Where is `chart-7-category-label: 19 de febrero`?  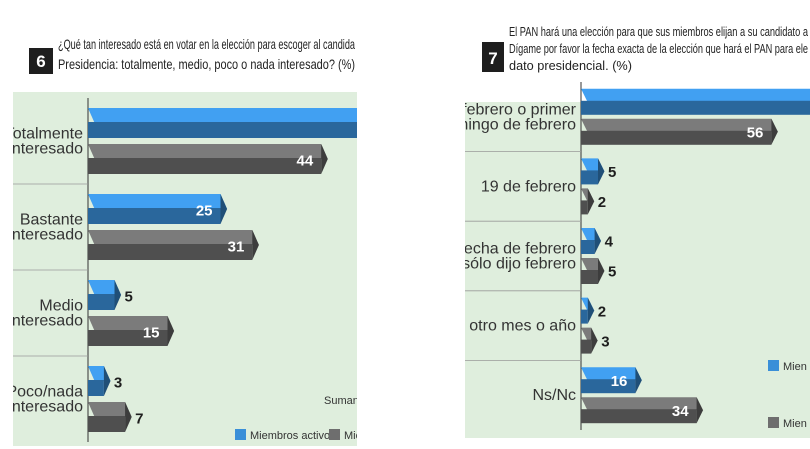 chart-7-category-label: 19 de febrero is located at coordinates (528, 186).